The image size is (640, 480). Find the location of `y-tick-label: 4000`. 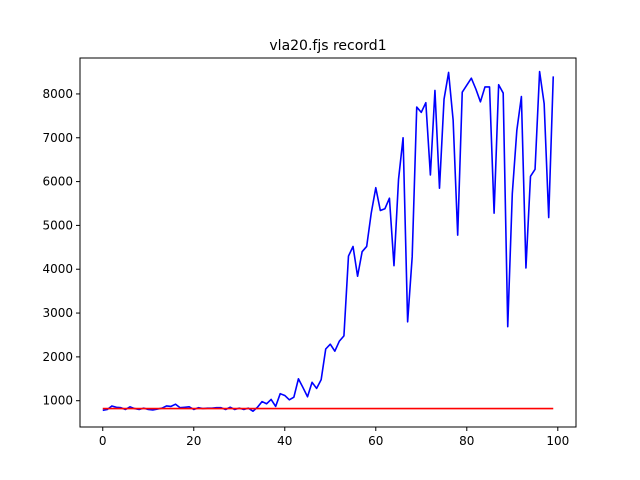

y-tick-label: 4000 is located at coordinates (57, 269).